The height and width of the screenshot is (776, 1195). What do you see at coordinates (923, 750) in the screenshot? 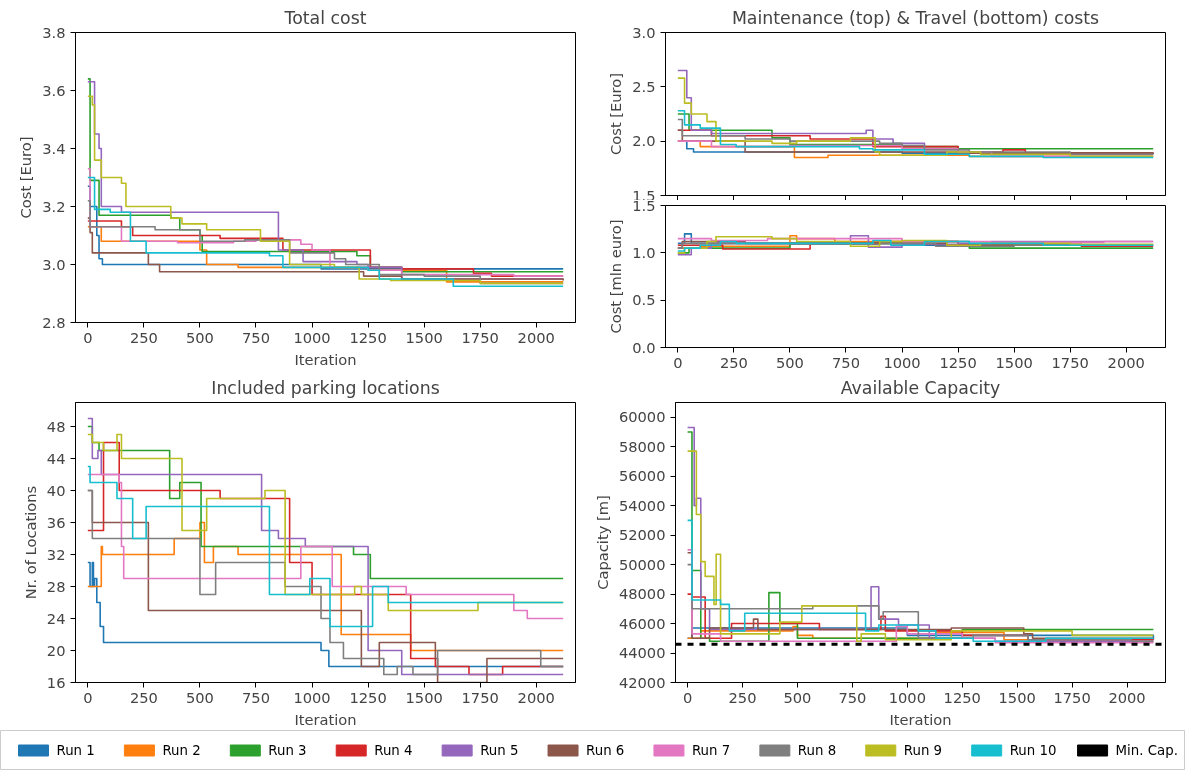
I see `legend-label: Run 9` at bounding box center [923, 750].